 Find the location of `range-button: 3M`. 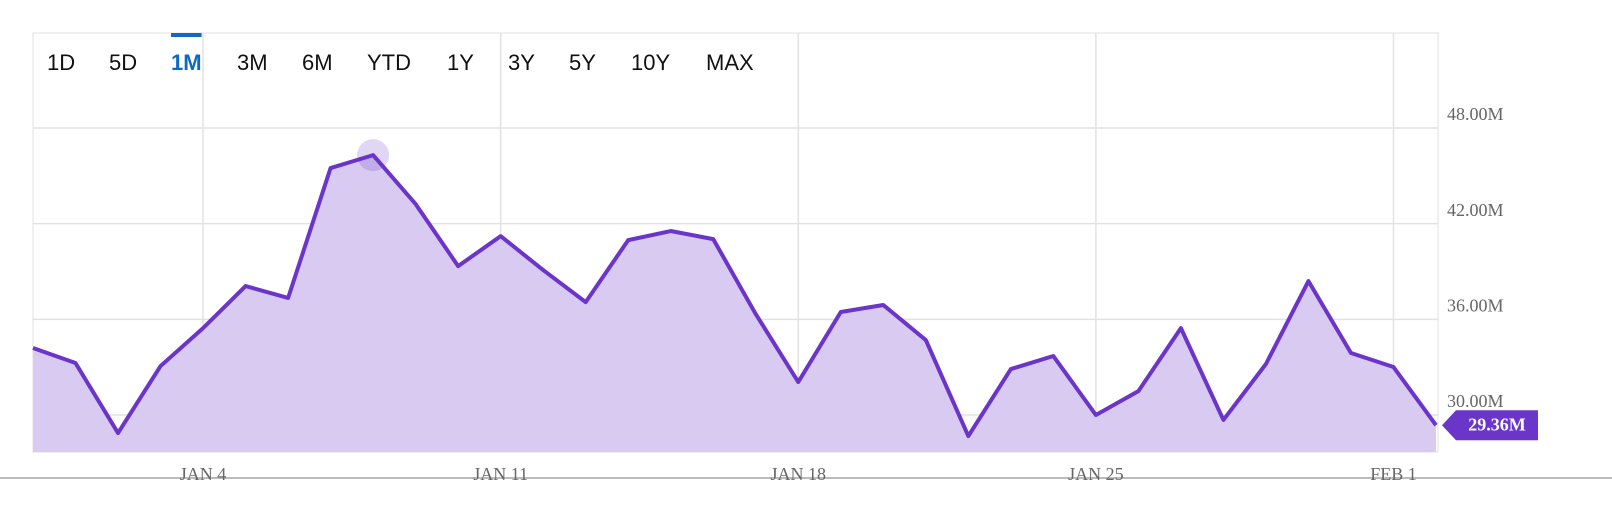

range-button: 3M is located at coordinates (252, 62).